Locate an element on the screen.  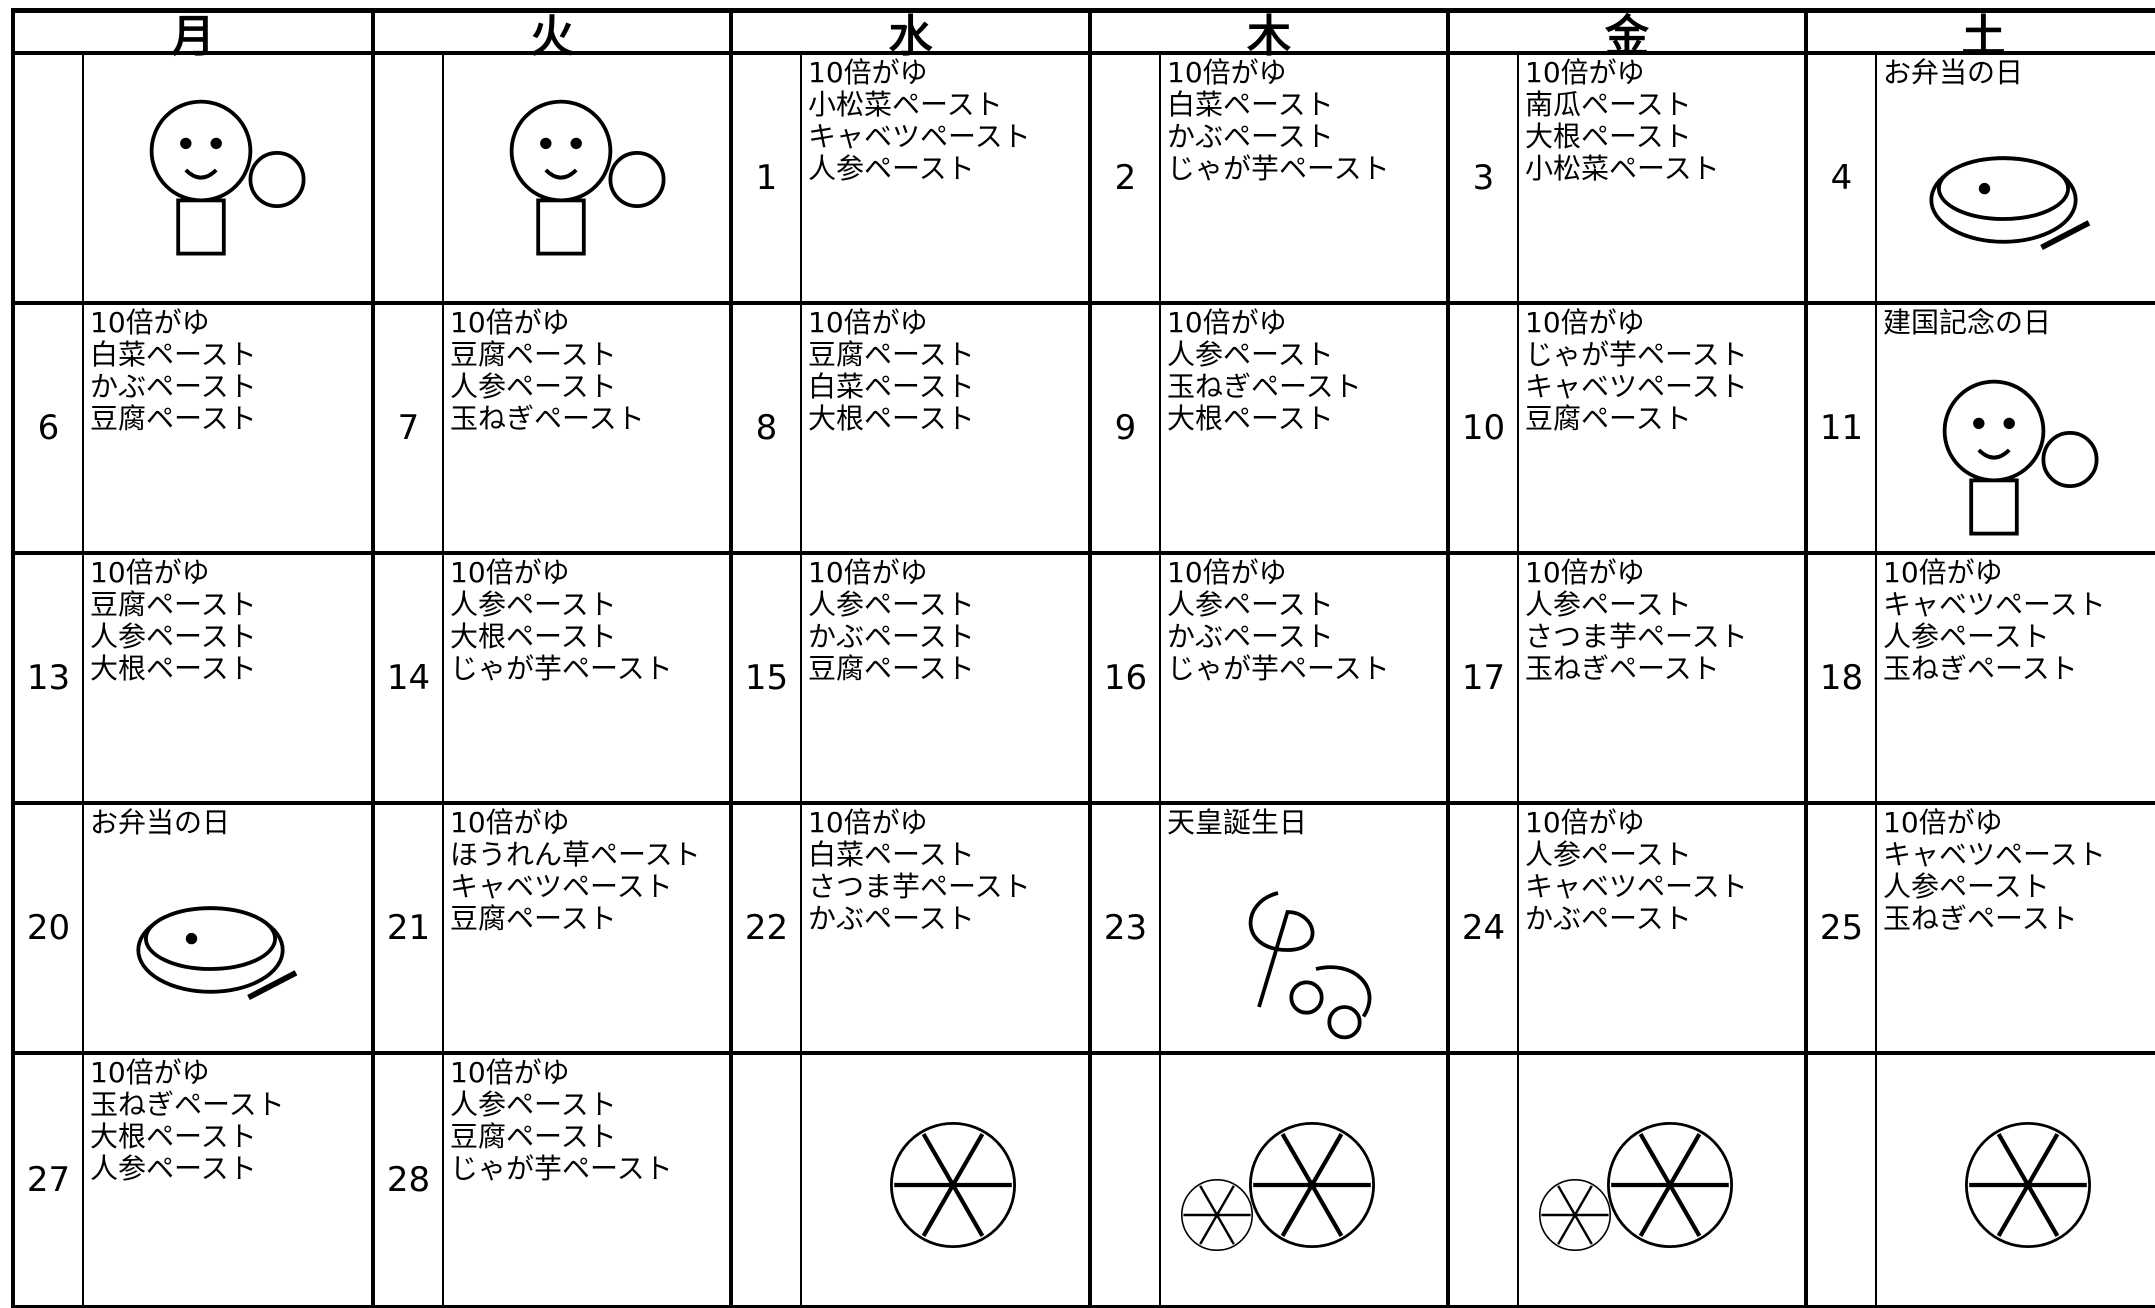
date-number: 14 is located at coordinates (408, 678).